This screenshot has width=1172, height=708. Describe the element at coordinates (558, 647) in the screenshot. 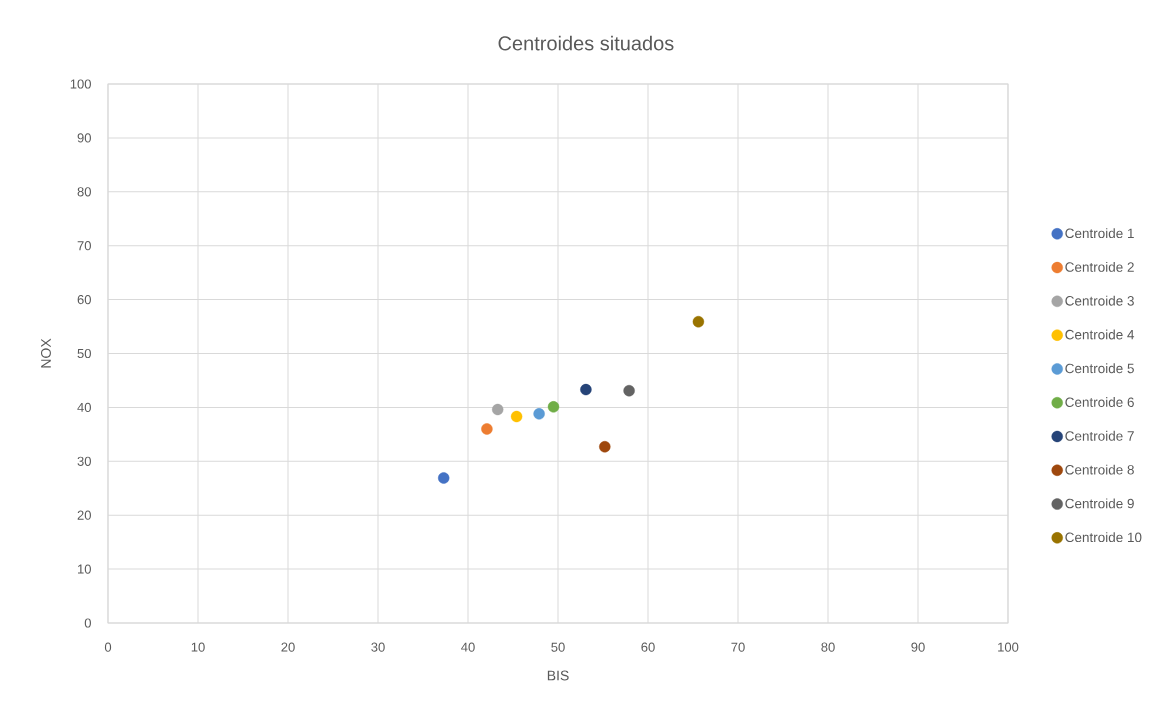

I see `x-tick-label: 50` at that location.